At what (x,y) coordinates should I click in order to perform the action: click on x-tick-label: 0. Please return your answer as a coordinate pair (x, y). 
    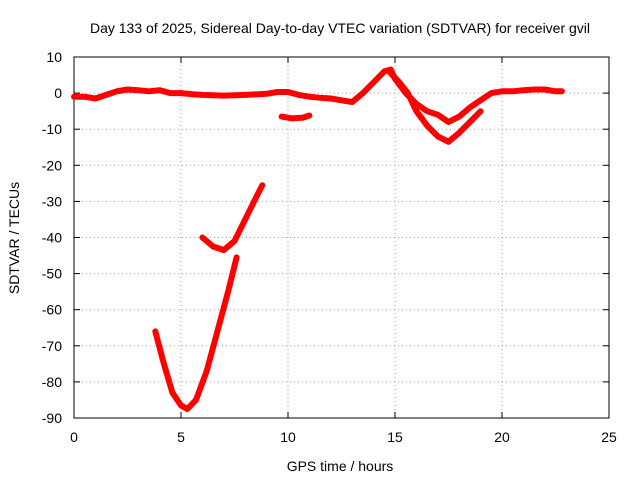
    Looking at the image, I should click on (74, 437).